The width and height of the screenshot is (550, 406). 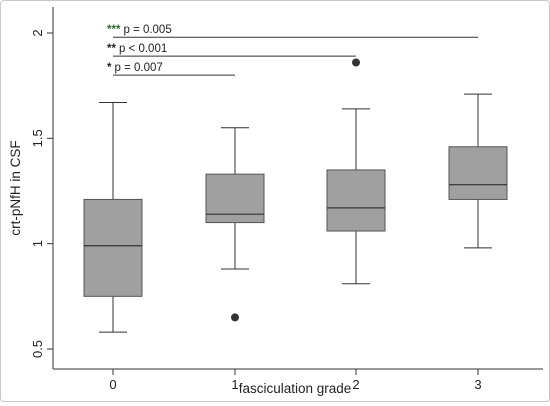 I want to click on x-axis-title: fasciculation grade, so click(x=295, y=388).